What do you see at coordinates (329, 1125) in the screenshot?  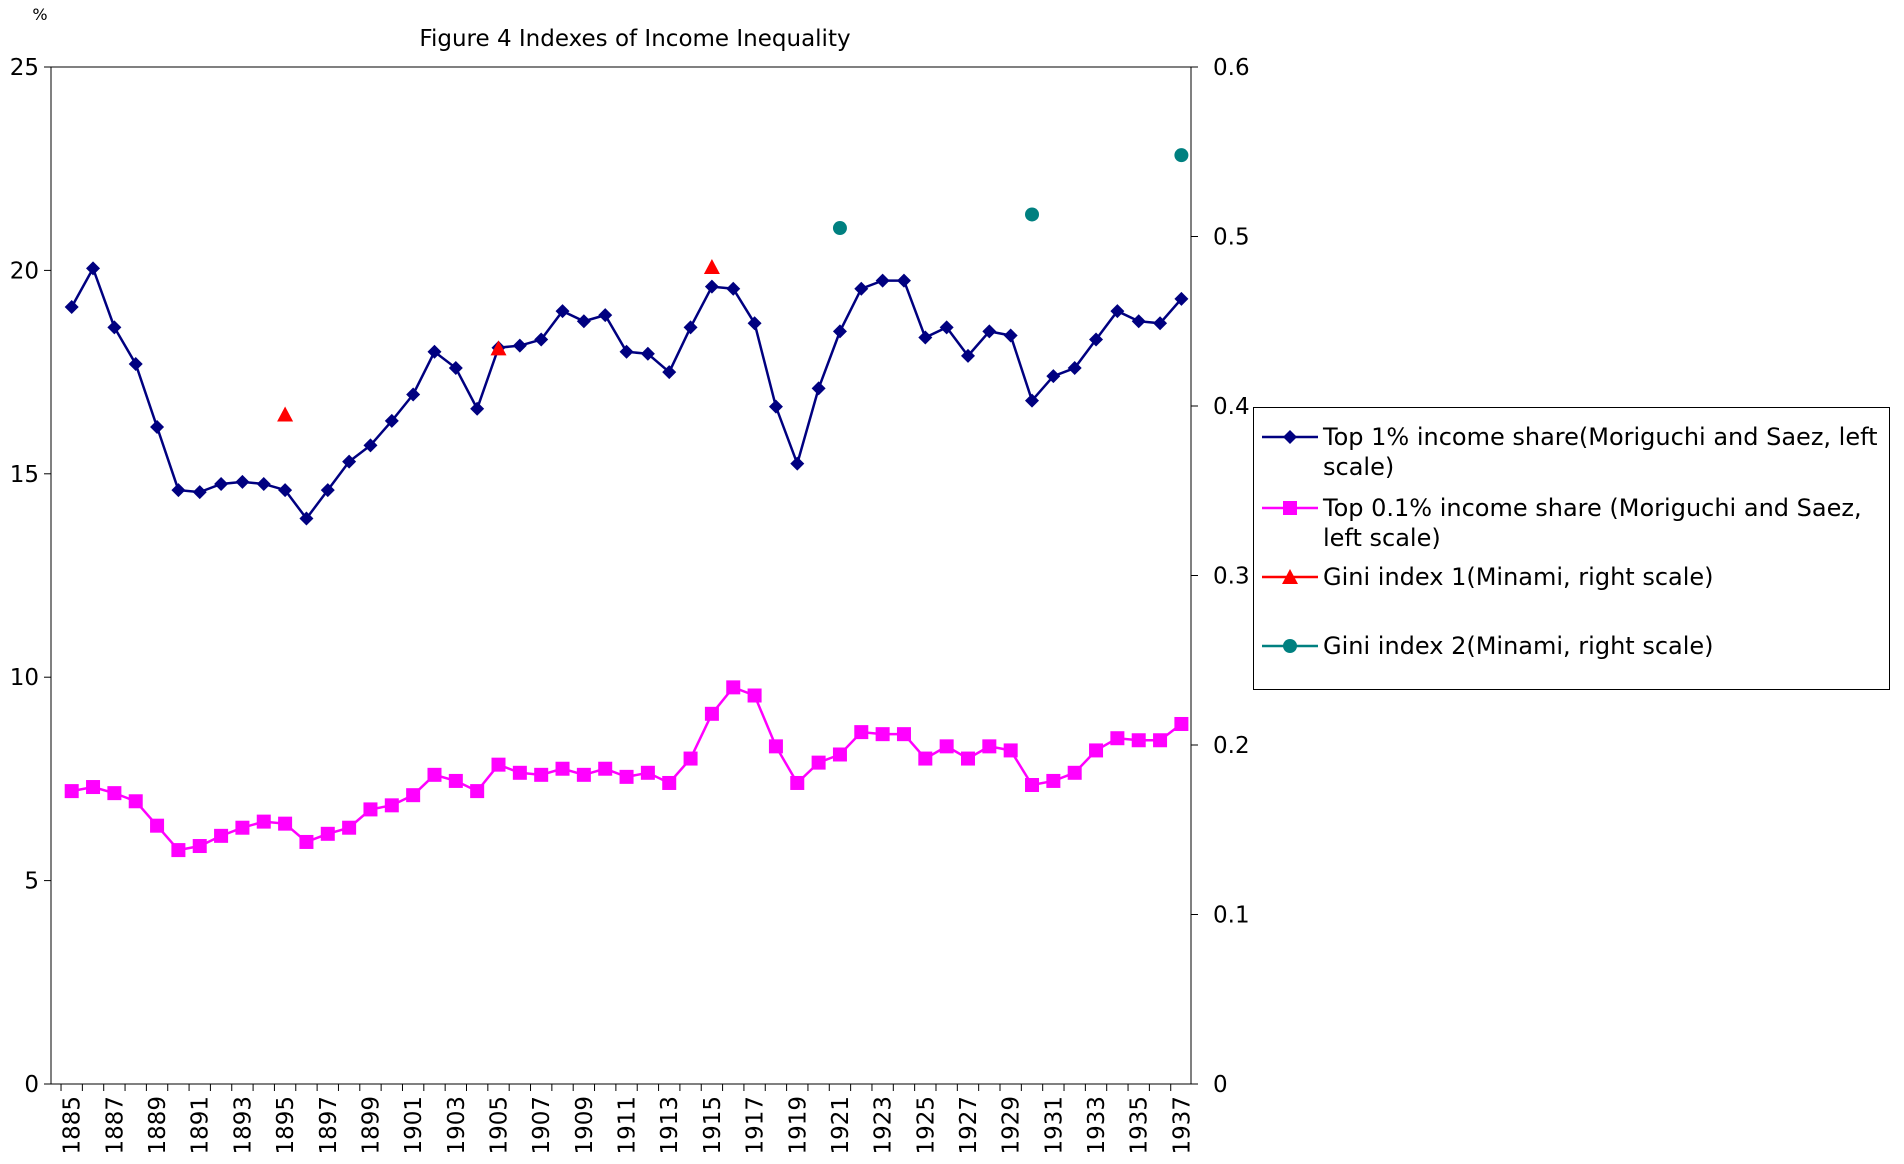 I see `x-tick-label: 1897` at bounding box center [329, 1125].